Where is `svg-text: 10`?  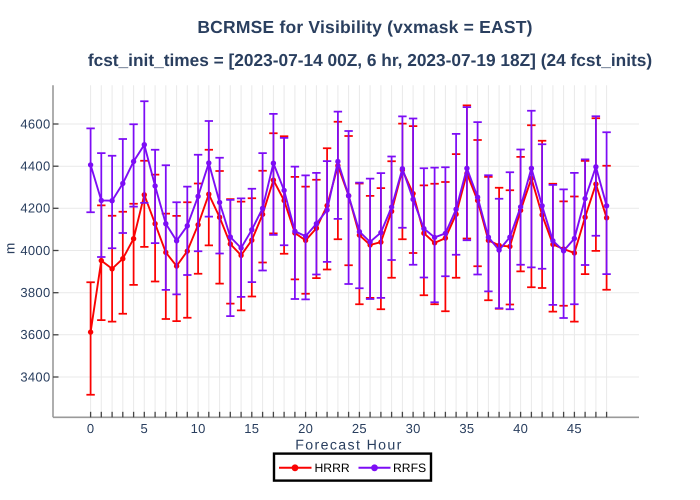 svg-text: 10 is located at coordinates (198, 428).